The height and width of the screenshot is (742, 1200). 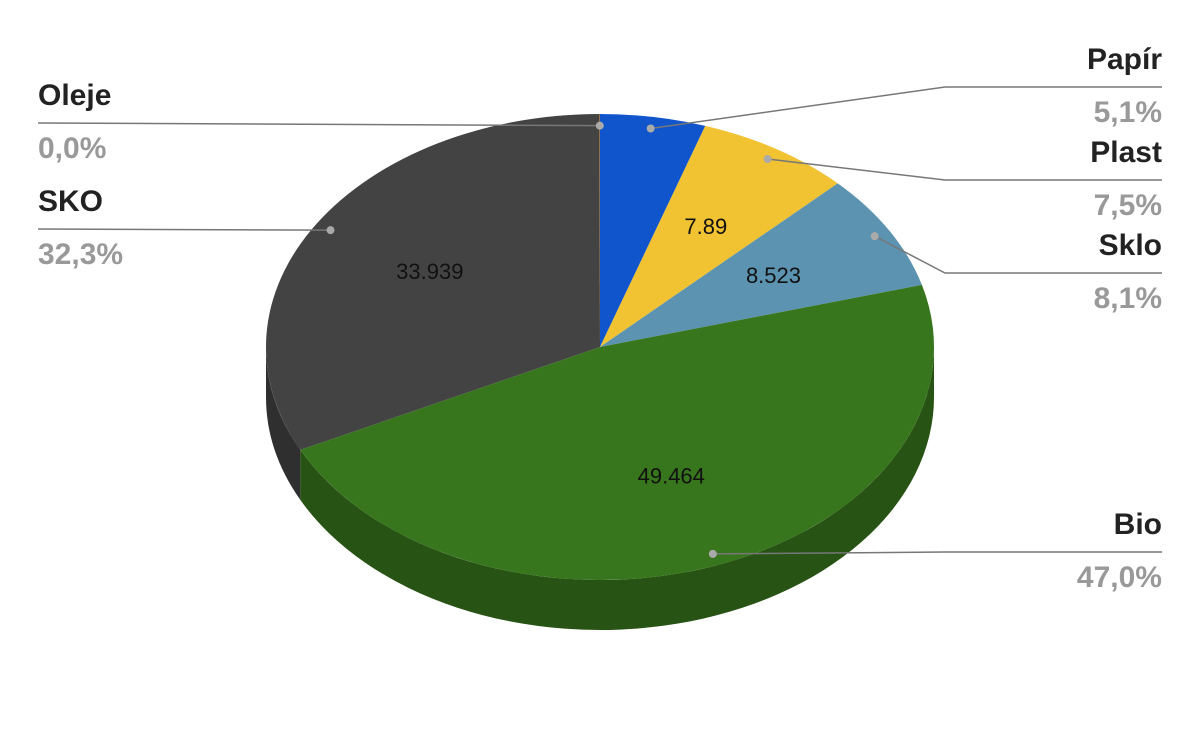 What do you see at coordinates (1138, 524) in the screenshot?
I see `category-label: Bio` at bounding box center [1138, 524].